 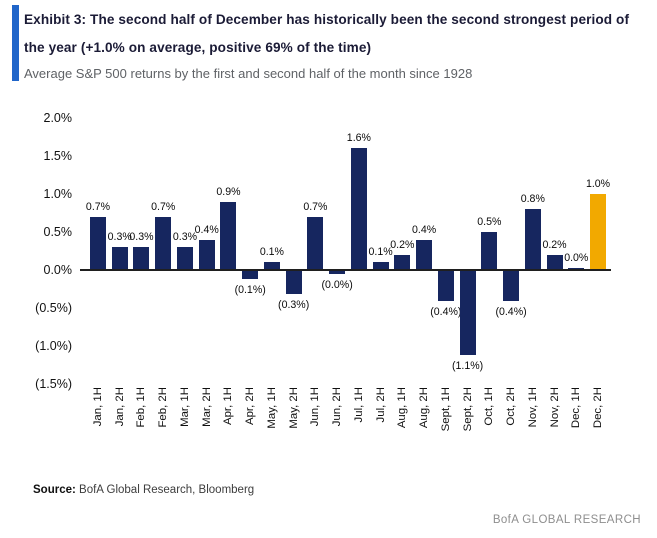 What do you see at coordinates (206, 407) in the screenshot?
I see `x-axis-label: Mar, 2H` at bounding box center [206, 407].